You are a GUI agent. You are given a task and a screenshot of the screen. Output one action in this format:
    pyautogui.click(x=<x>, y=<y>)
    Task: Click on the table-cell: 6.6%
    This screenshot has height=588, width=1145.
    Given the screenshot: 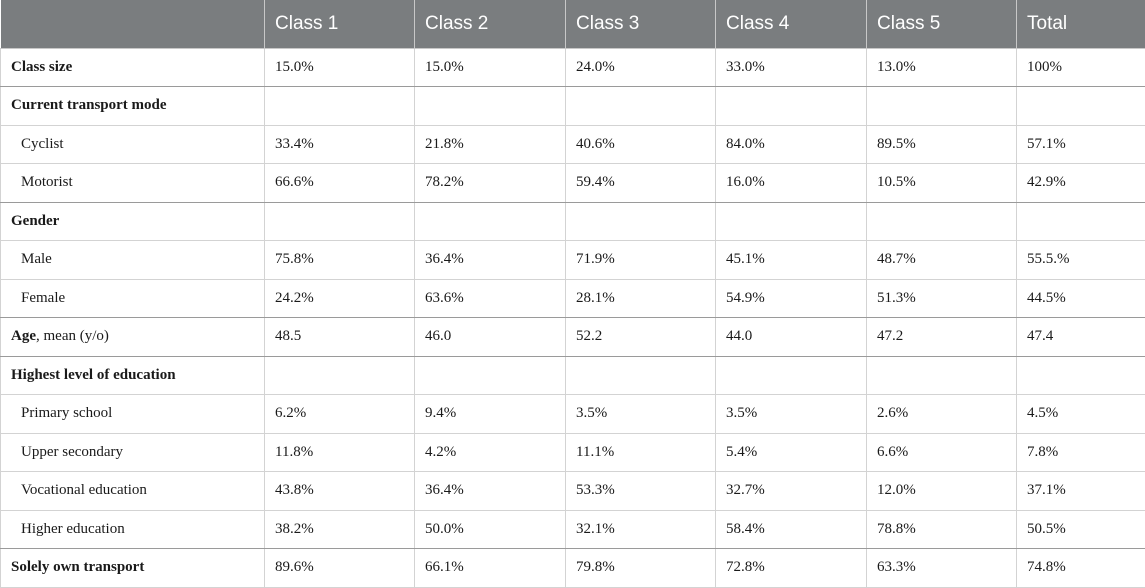 What is the action you would take?
    pyautogui.click(x=942, y=452)
    